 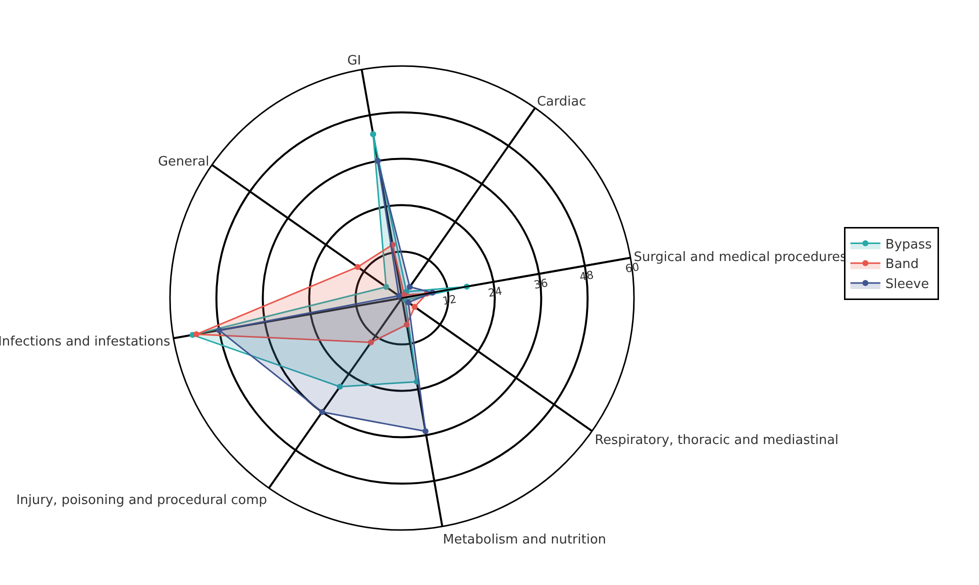 I want to click on legend-label: Bypass, so click(x=908, y=244).